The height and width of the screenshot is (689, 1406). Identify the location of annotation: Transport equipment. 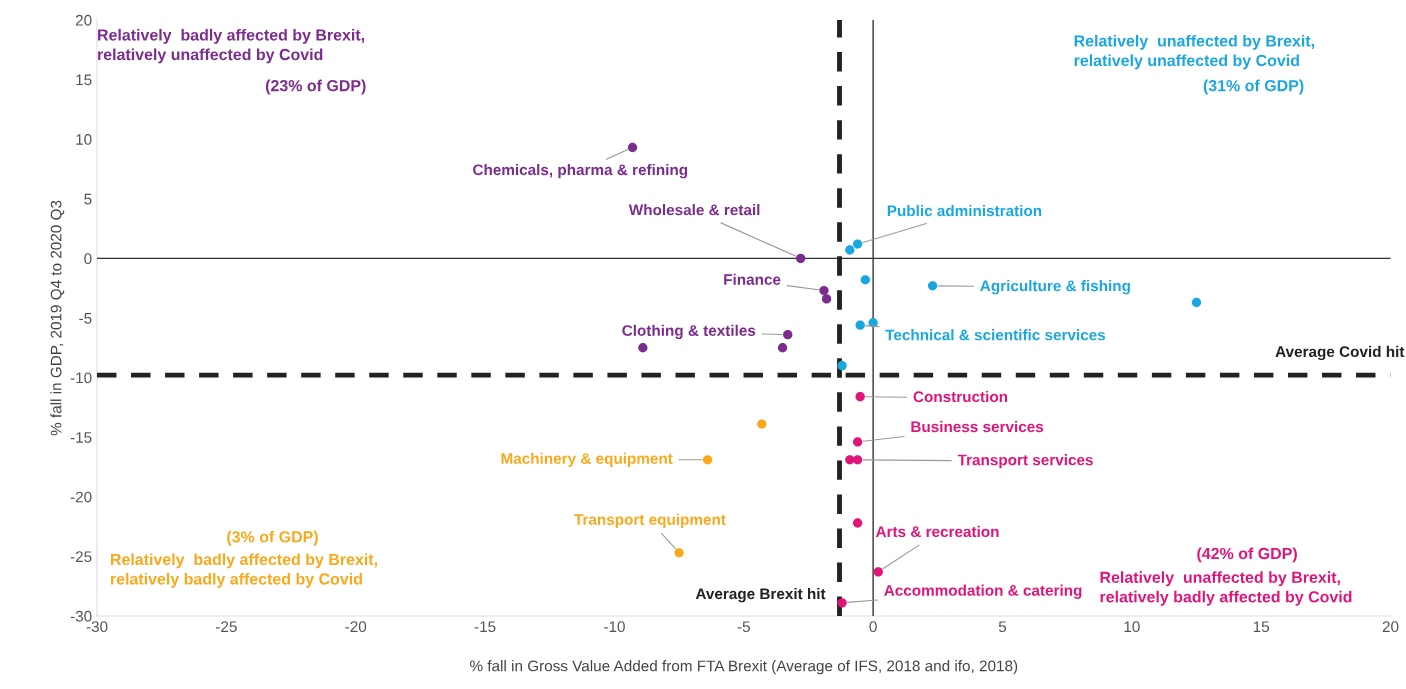
(650, 520).